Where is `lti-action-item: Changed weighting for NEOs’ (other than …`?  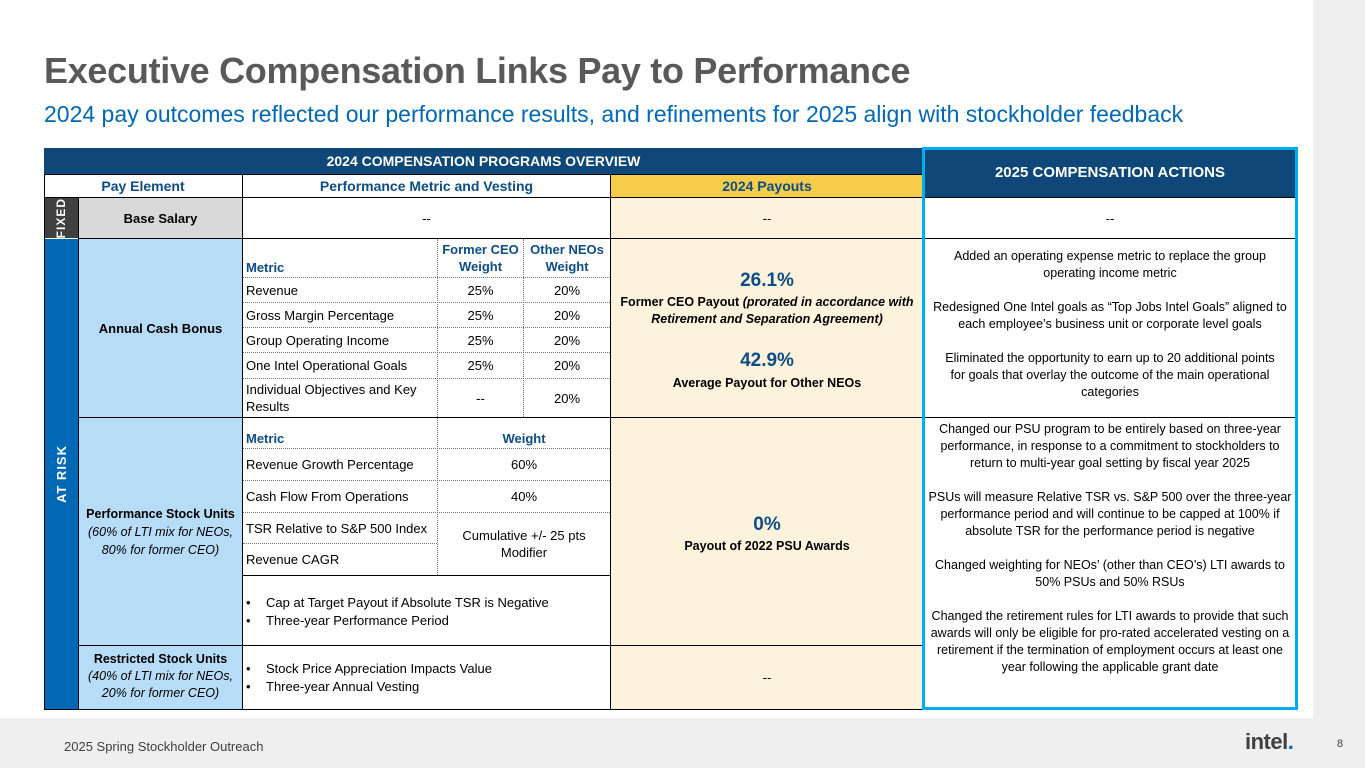
lti-action-item: Changed weighting for NEOs’ (other than … is located at coordinates (1110, 573).